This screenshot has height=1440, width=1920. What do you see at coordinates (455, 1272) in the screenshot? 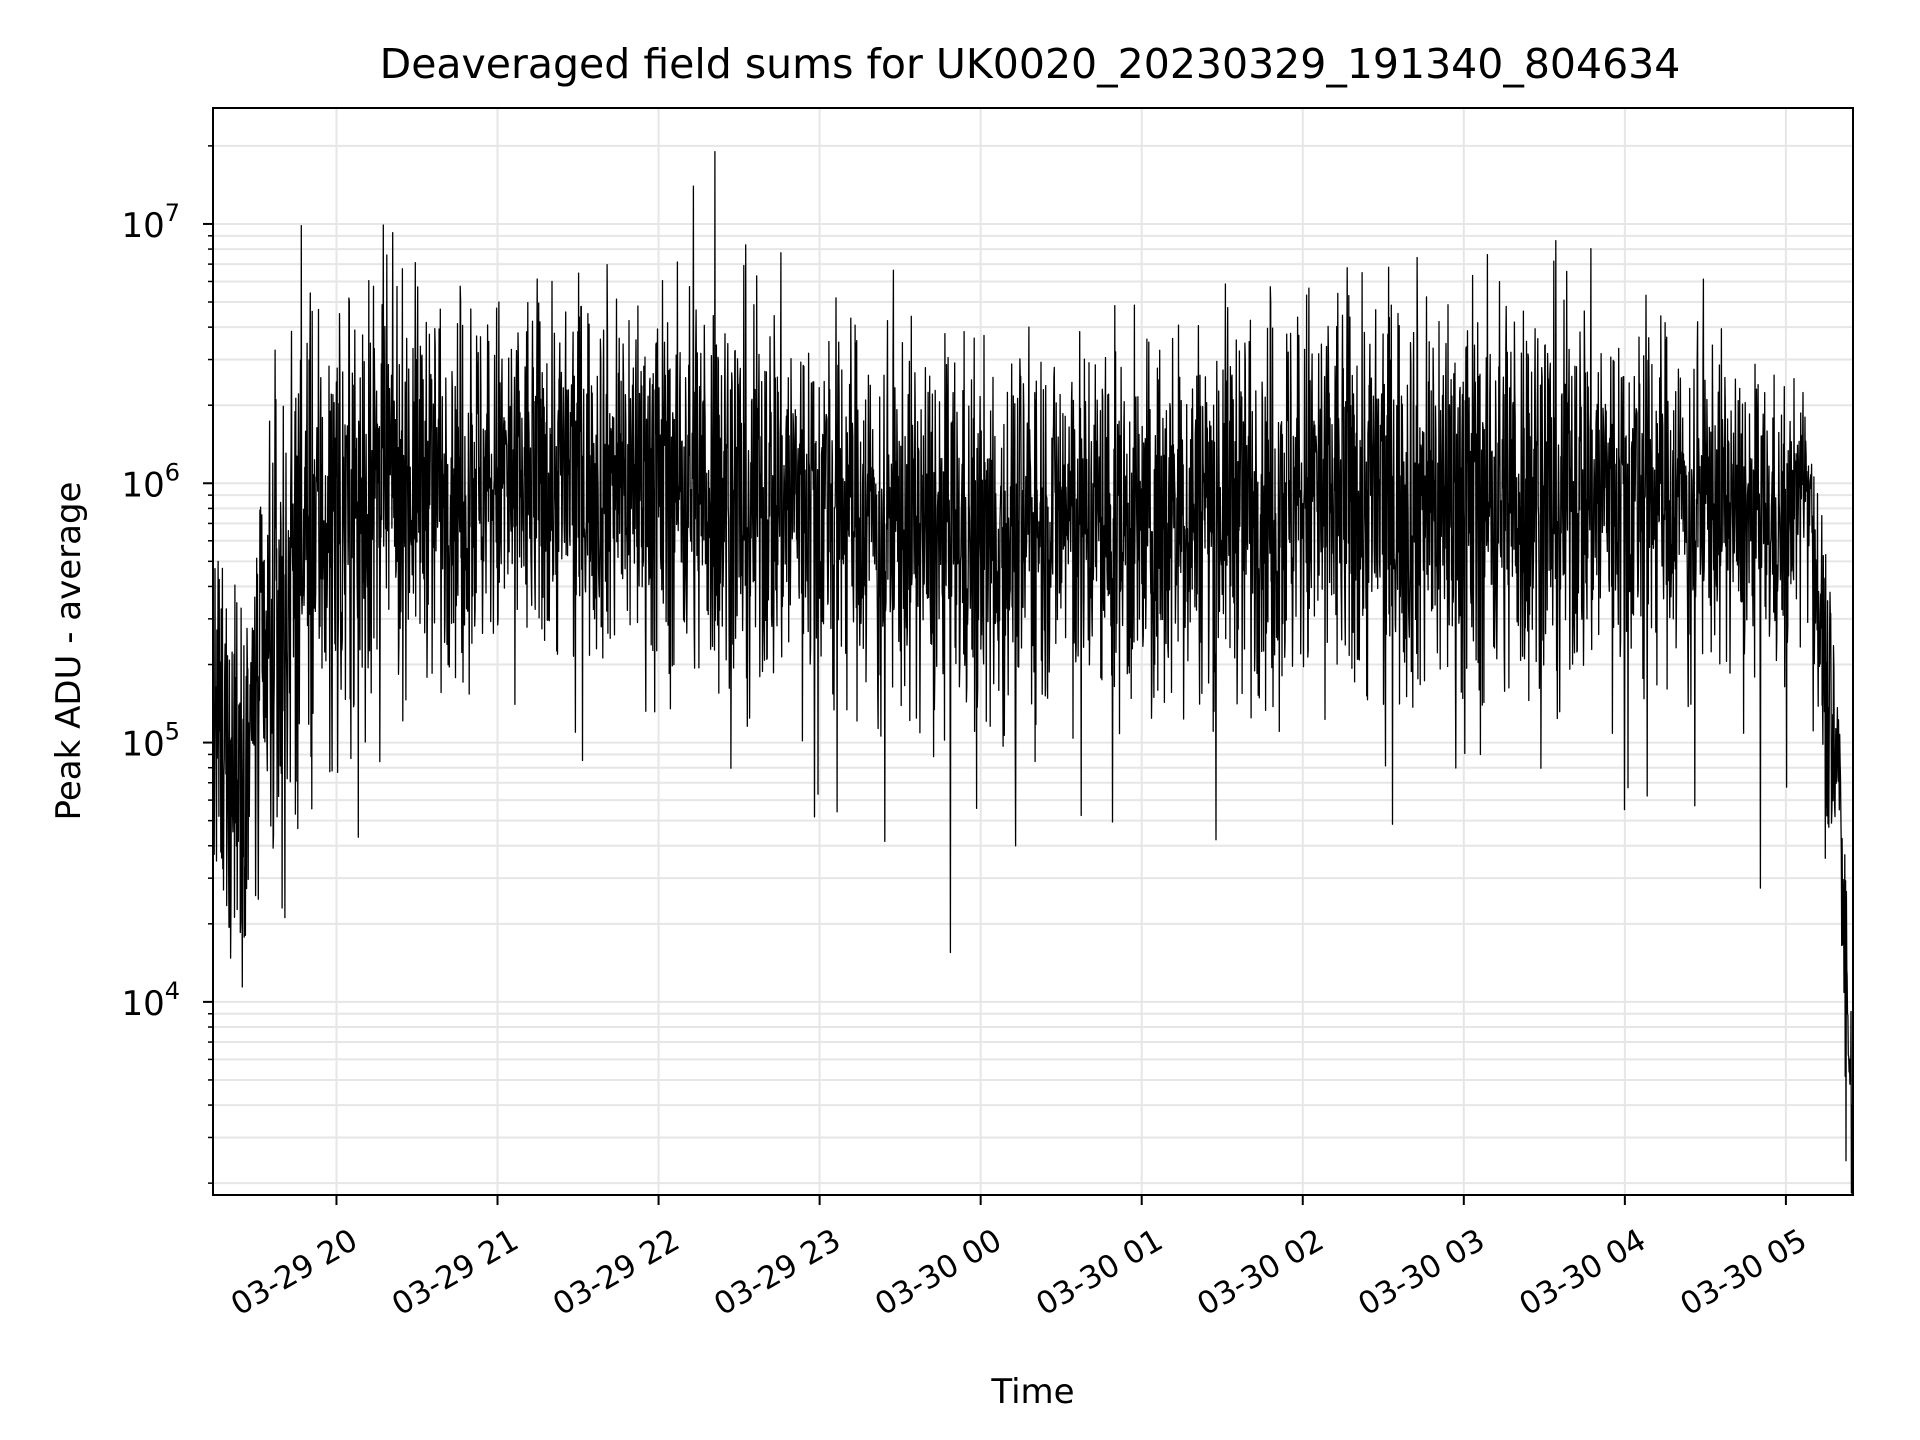
I see `x-tick-label: 03-29 21` at bounding box center [455, 1272].